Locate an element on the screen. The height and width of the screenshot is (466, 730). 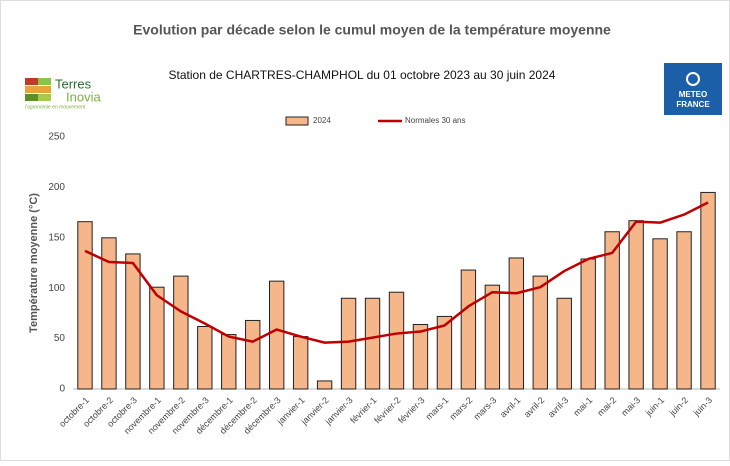
logo-text: METEO is located at coordinates (693, 94).